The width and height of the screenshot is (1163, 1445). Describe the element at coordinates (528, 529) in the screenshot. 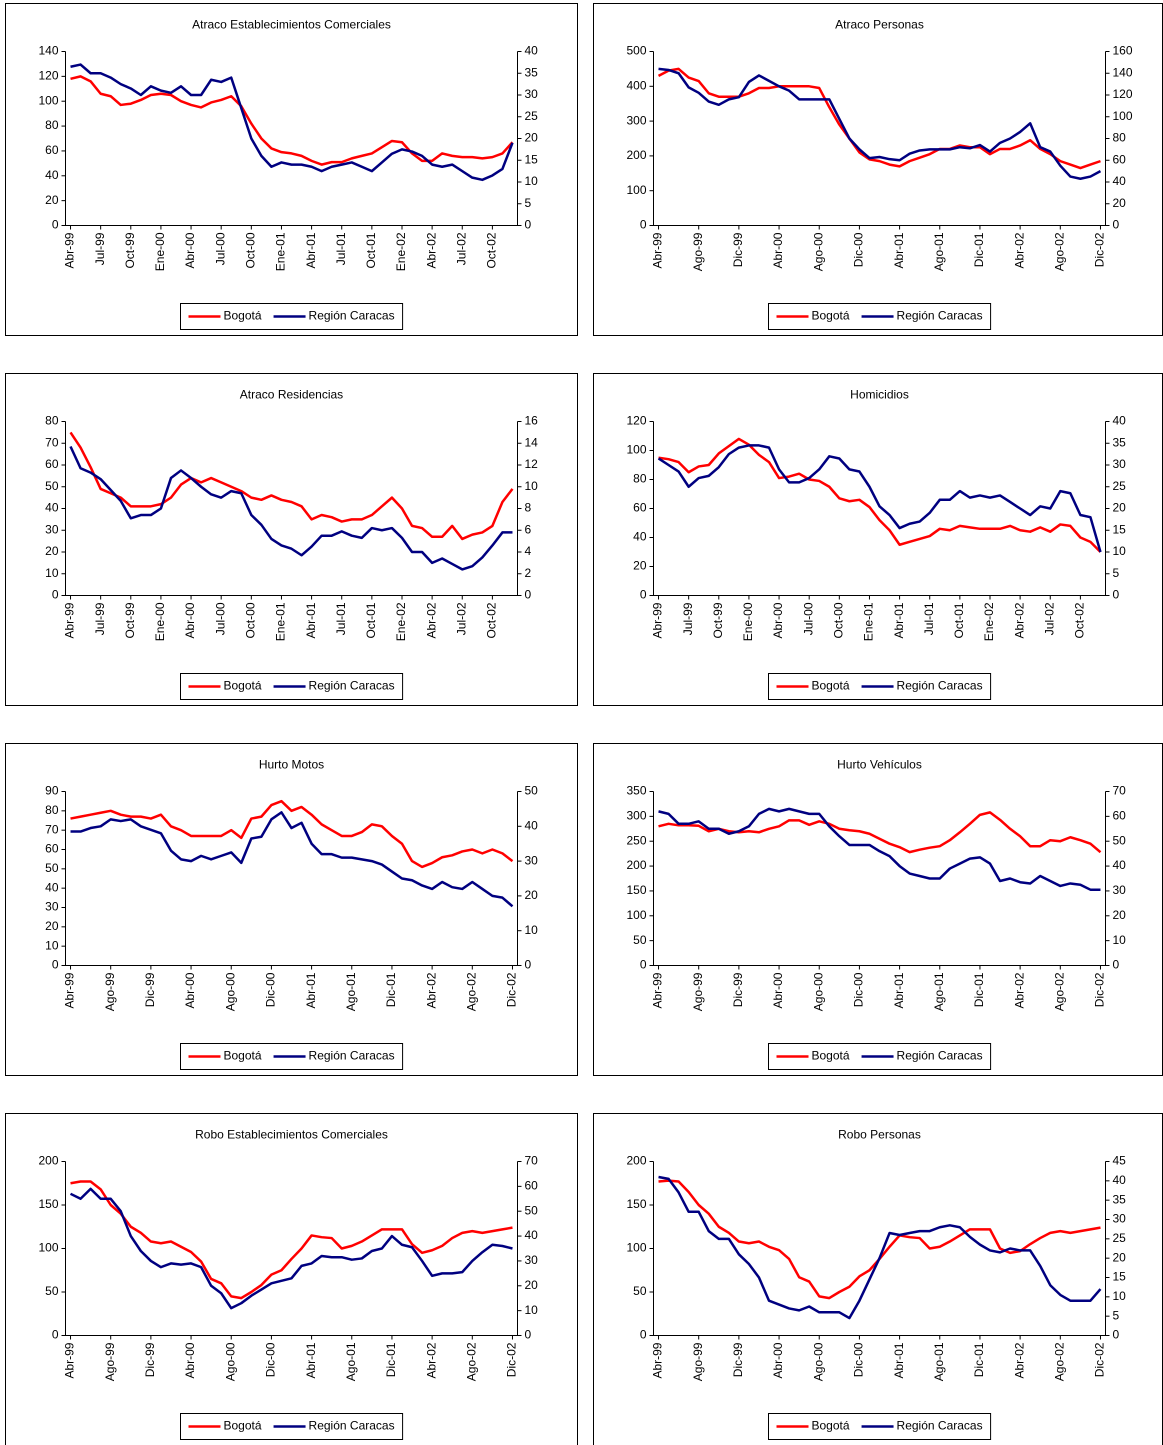

I see `y2-tick-label: 6` at that location.